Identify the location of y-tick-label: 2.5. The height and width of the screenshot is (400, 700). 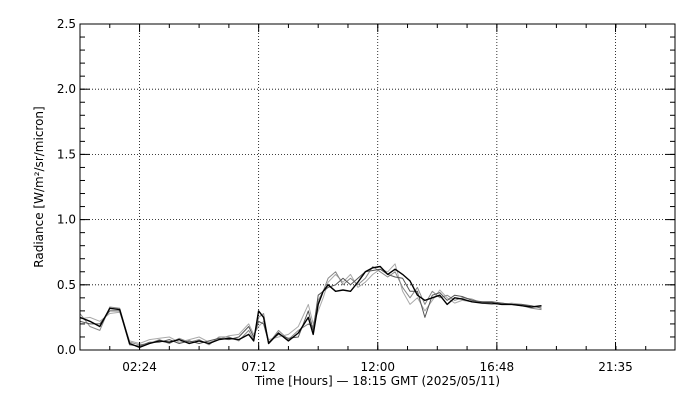
(66, 24).